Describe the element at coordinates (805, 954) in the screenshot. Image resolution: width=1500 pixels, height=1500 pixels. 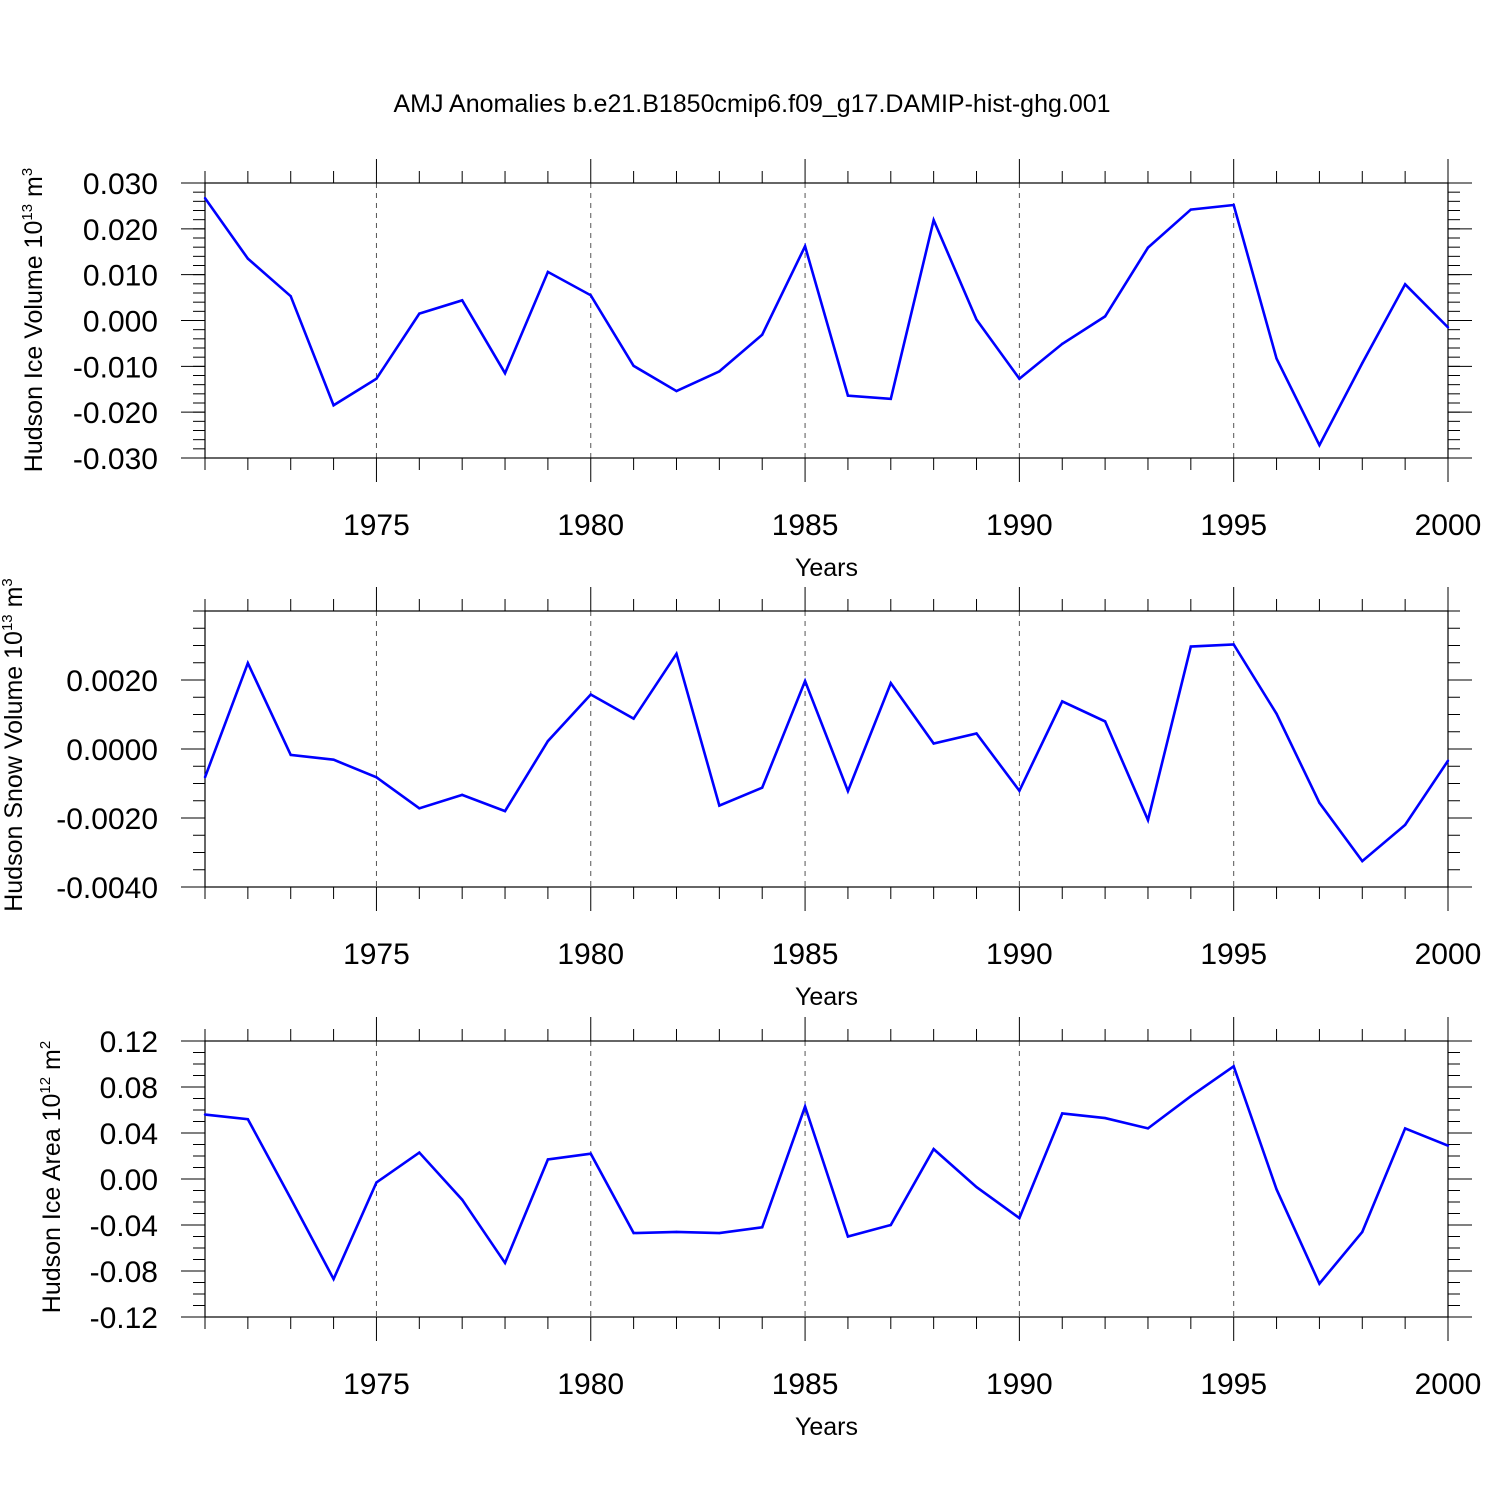
I see `x-tick-label: 1985` at that location.